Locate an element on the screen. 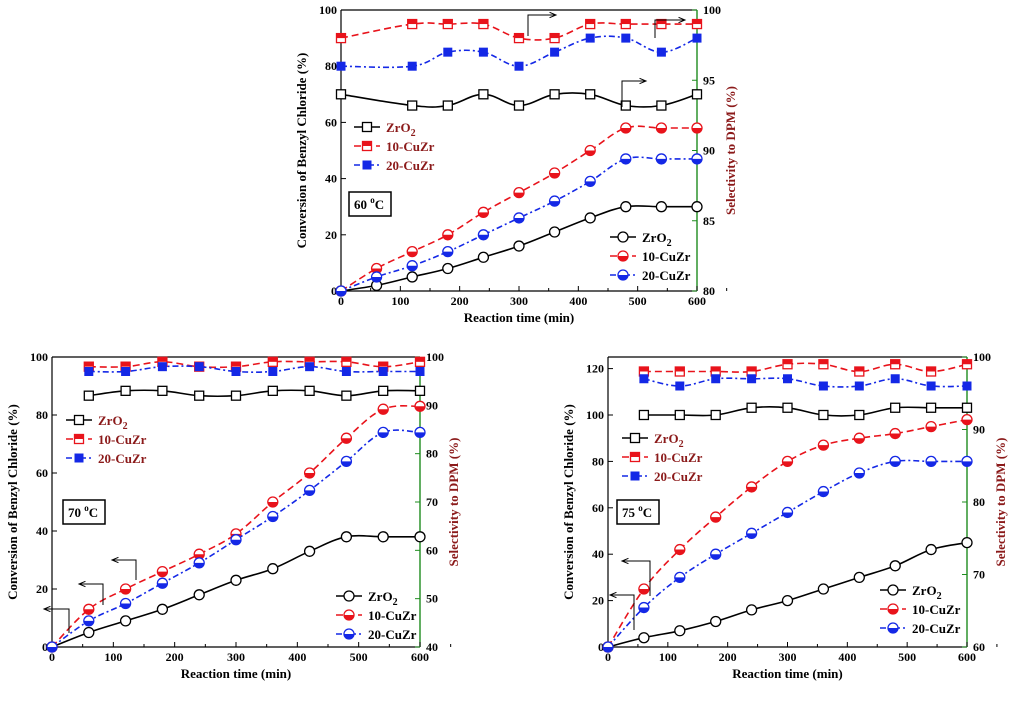 Image resolution: width=1024 pixels, height=704 pixels. x-tick-label: 0 is located at coordinates (52, 657).